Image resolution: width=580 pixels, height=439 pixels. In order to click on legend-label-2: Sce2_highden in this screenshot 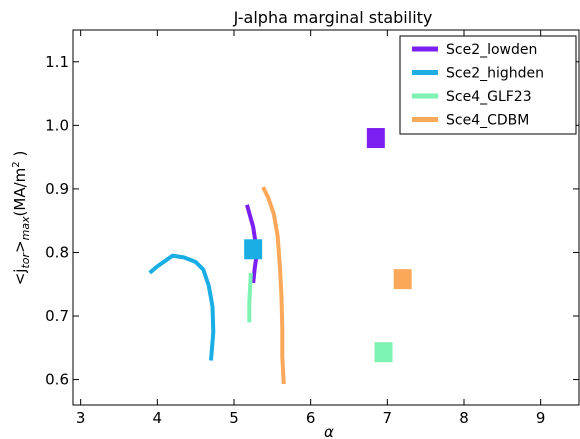, I will do `click(495, 74)`.